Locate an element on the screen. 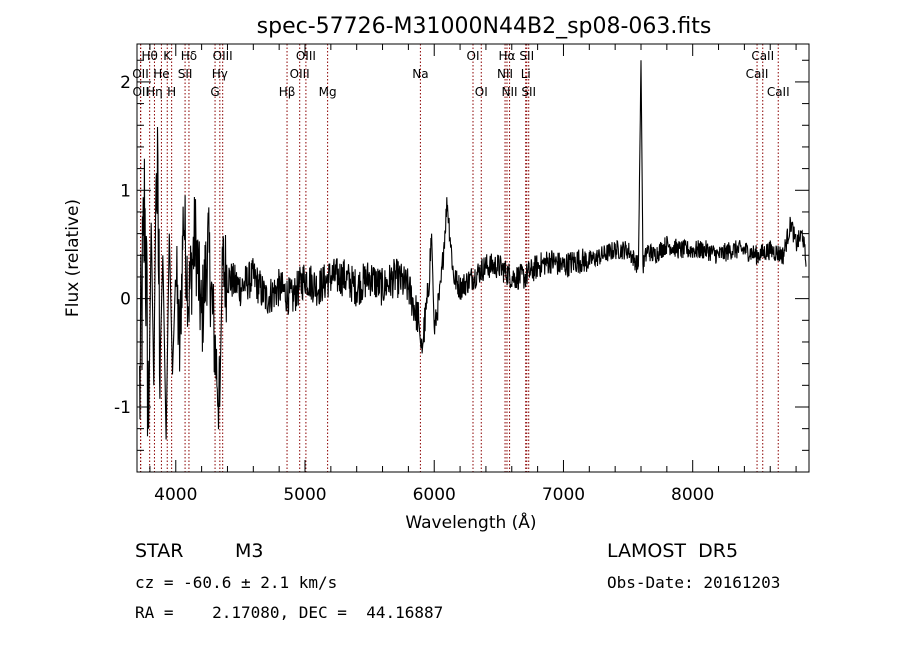  y-tick-label: 2 is located at coordinates (125, 83).